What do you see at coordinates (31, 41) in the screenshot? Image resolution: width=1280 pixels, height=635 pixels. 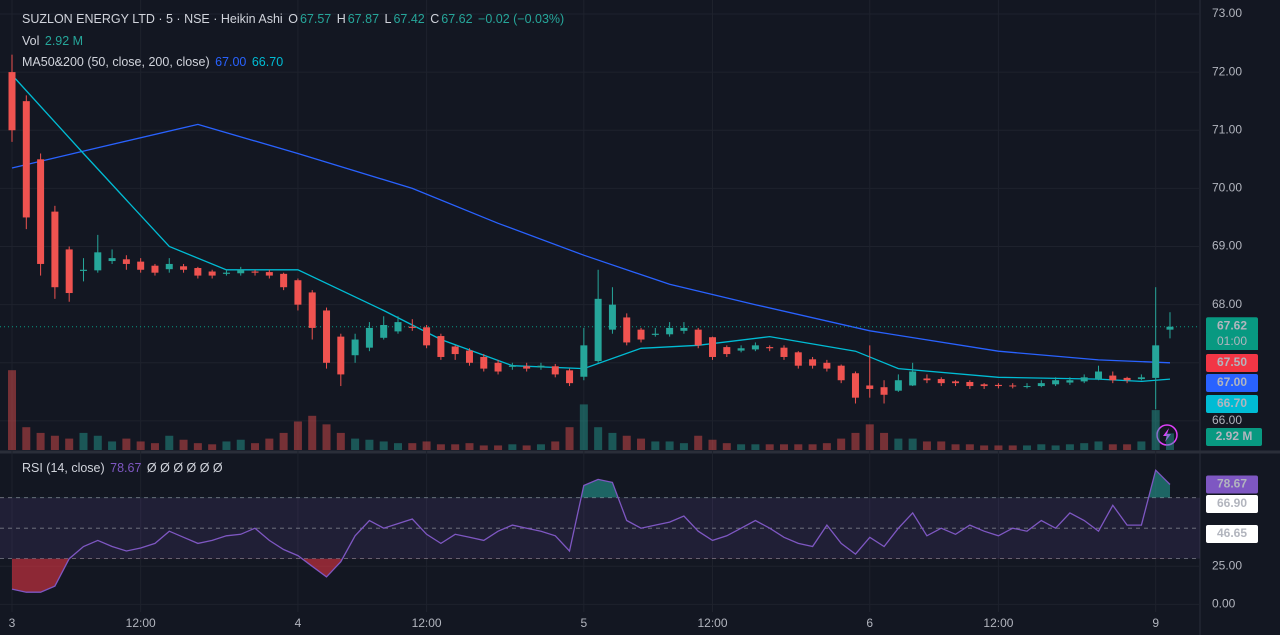 I see `volume-label: Vol` at bounding box center [31, 41].